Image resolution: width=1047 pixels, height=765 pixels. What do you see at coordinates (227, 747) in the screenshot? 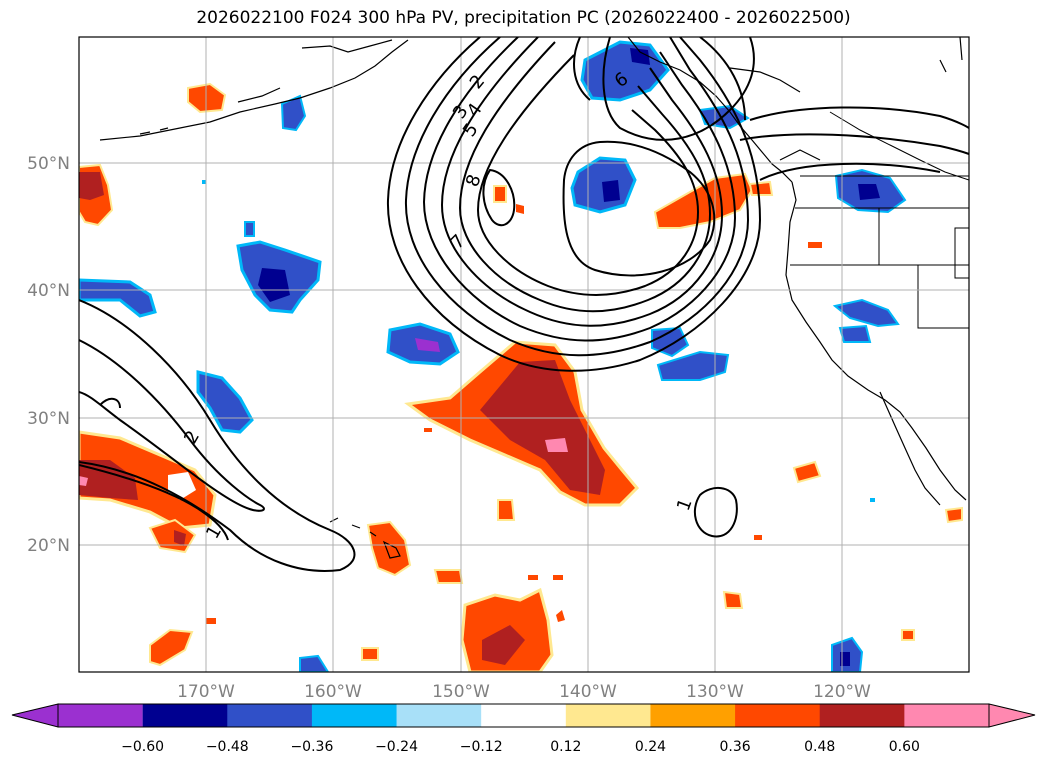
I see `colorbar-tick-label: −0.48` at bounding box center [227, 747].